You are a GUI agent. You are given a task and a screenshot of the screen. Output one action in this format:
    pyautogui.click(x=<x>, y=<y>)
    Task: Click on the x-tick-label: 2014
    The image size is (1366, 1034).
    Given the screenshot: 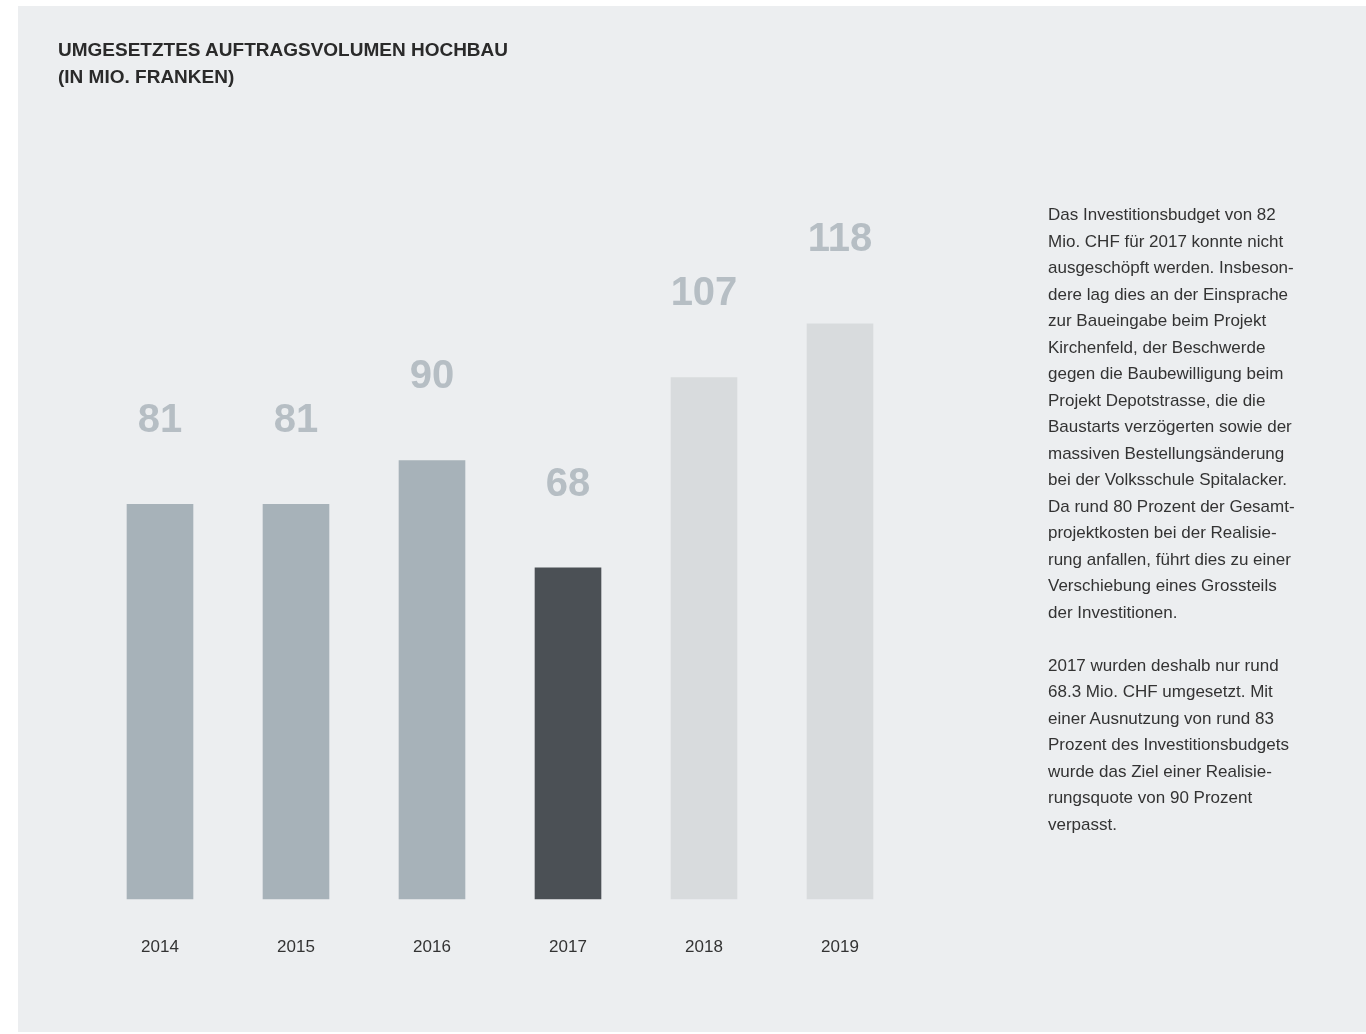 What is the action you would take?
    pyautogui.click(x=160, y=947)
    